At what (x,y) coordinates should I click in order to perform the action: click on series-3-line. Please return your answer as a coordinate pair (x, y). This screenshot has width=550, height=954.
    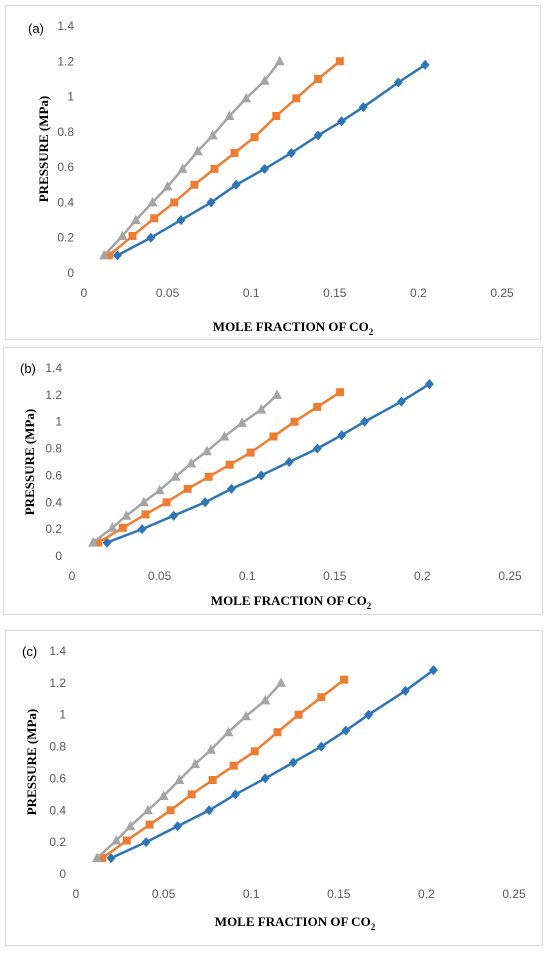
    Looking at the image, I should click on (192, 158).